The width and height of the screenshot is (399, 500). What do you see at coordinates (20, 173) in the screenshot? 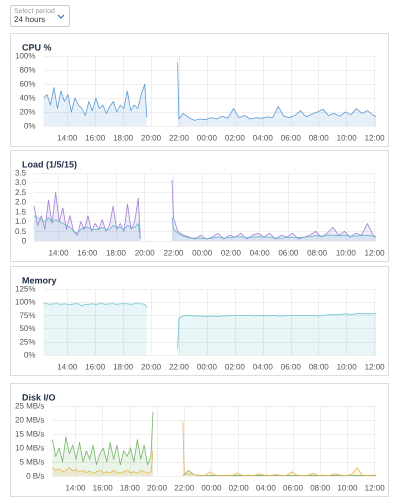
I see `y-tick-label: 3.5` at bounding box center [20, 173].